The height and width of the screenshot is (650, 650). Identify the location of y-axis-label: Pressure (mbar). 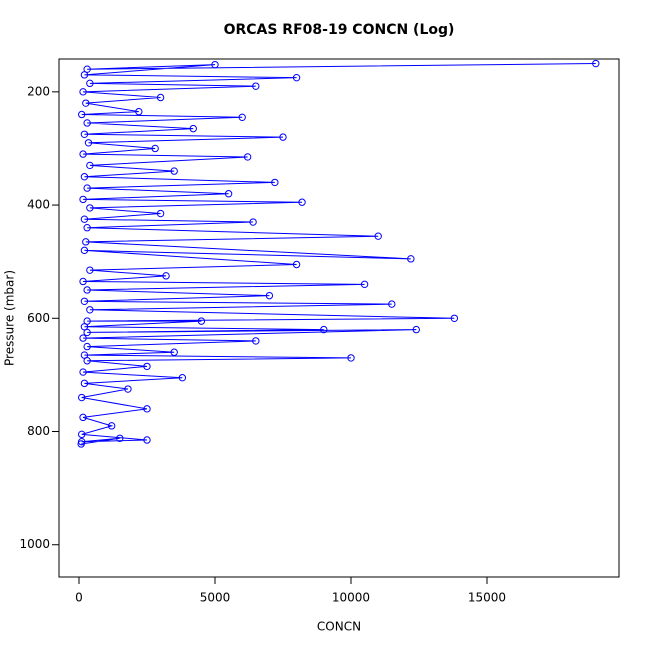
(10, 318).